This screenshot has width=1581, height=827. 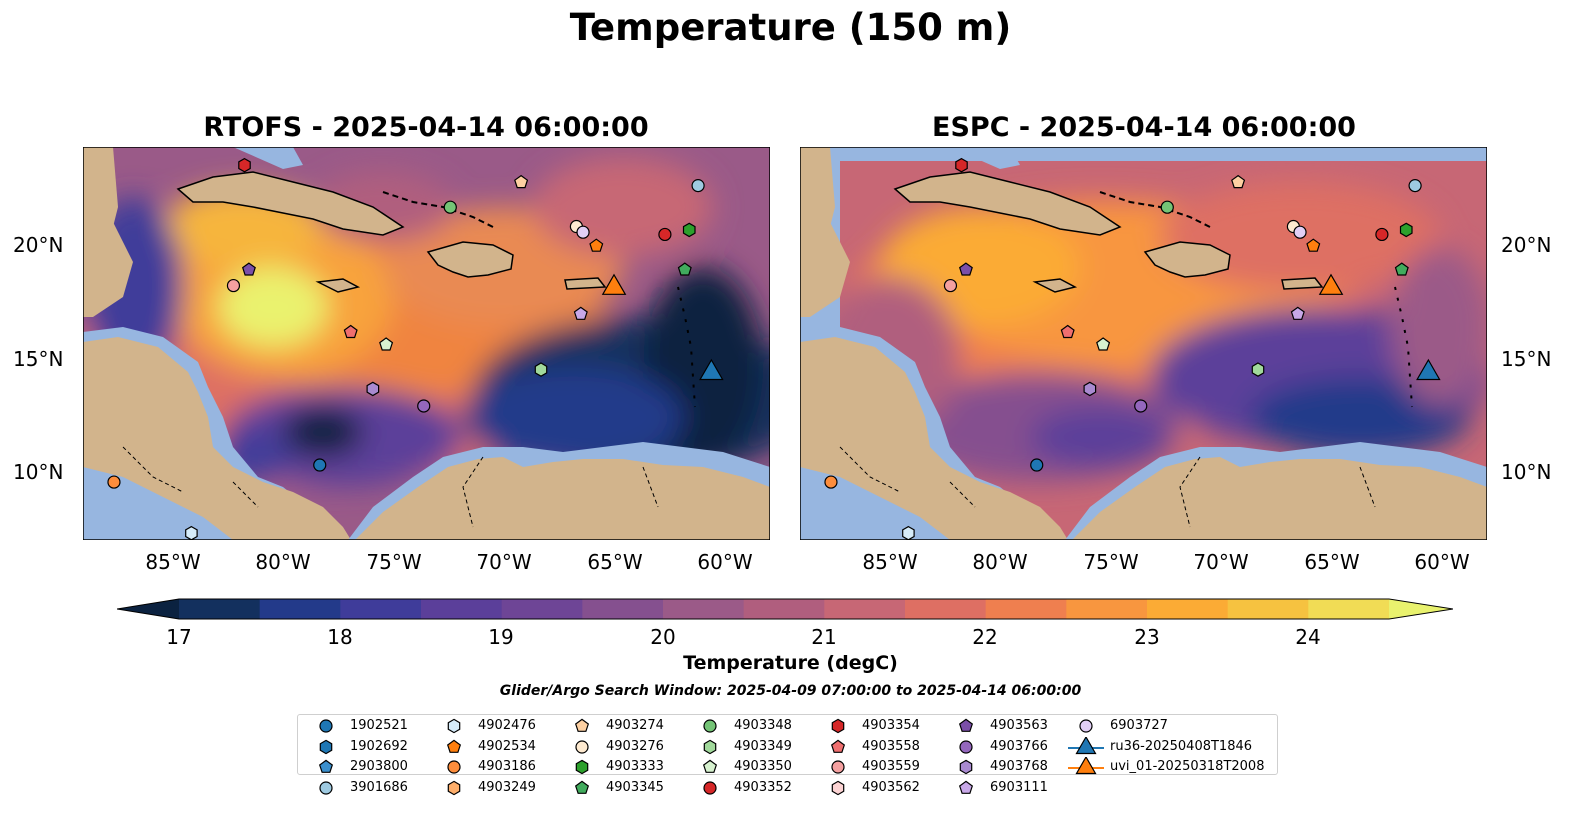 What do you see at coordinates (148, 609) in the screenshot?
I see `colorbar-extend-low` at bounding box center [148, 609].